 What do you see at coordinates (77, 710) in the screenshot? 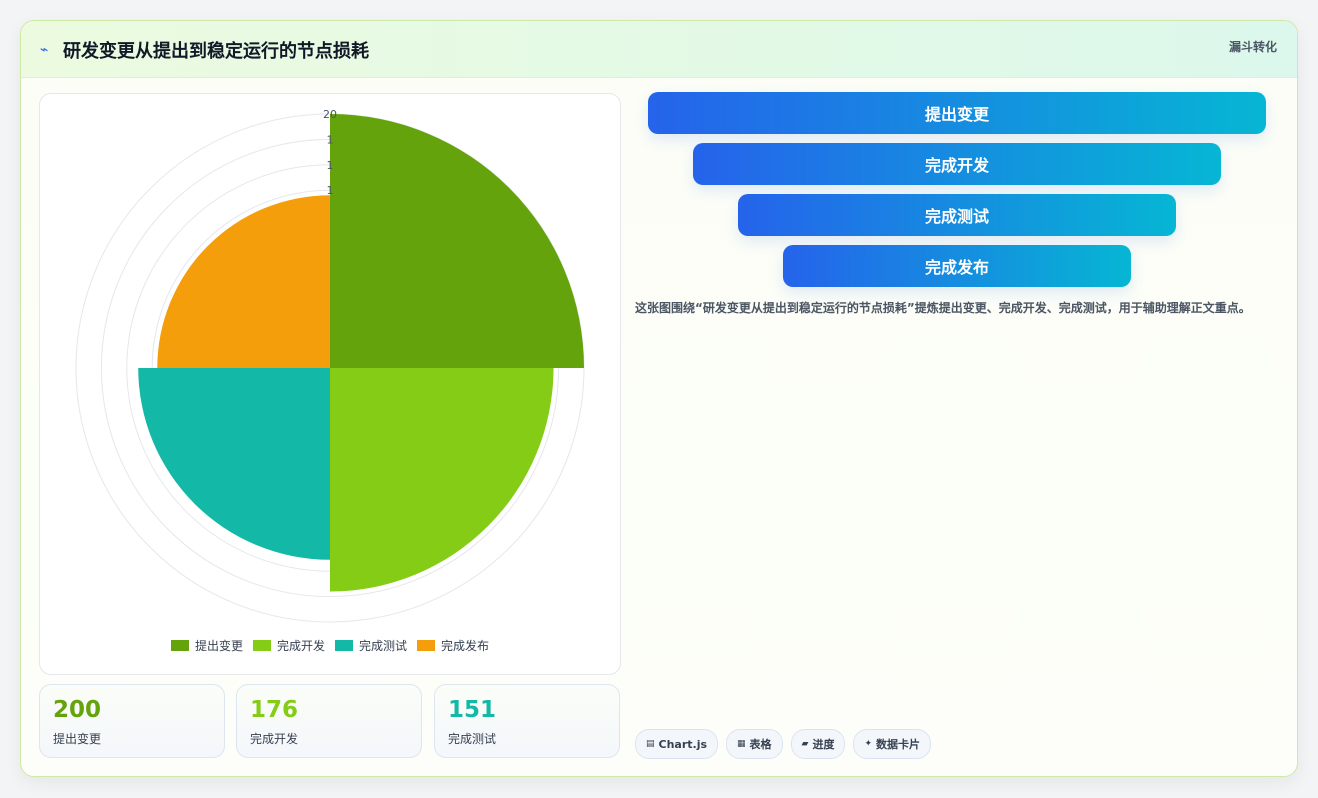
I see `stat-value: 200` at bounding box center [77, 710].